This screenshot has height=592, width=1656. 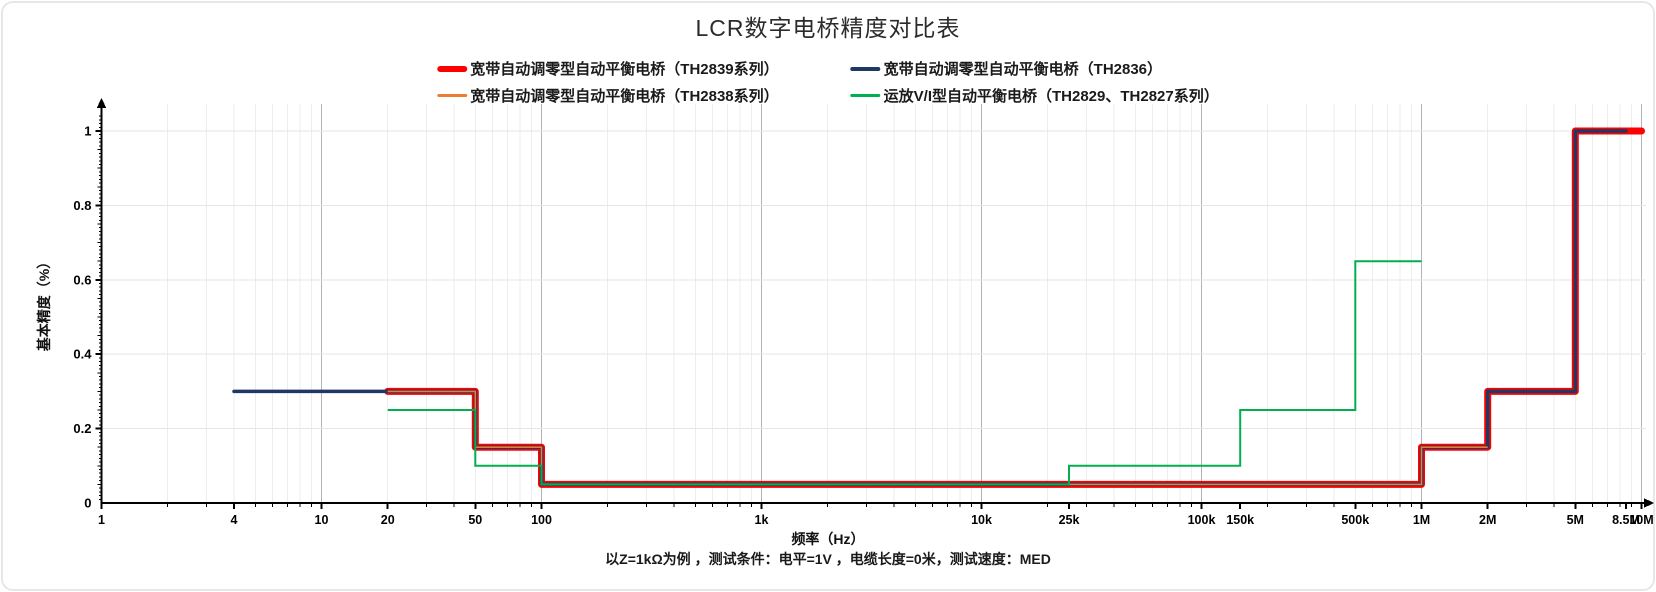 I want to click on svg-text: 8.5M, so click(x=1626, y=520).